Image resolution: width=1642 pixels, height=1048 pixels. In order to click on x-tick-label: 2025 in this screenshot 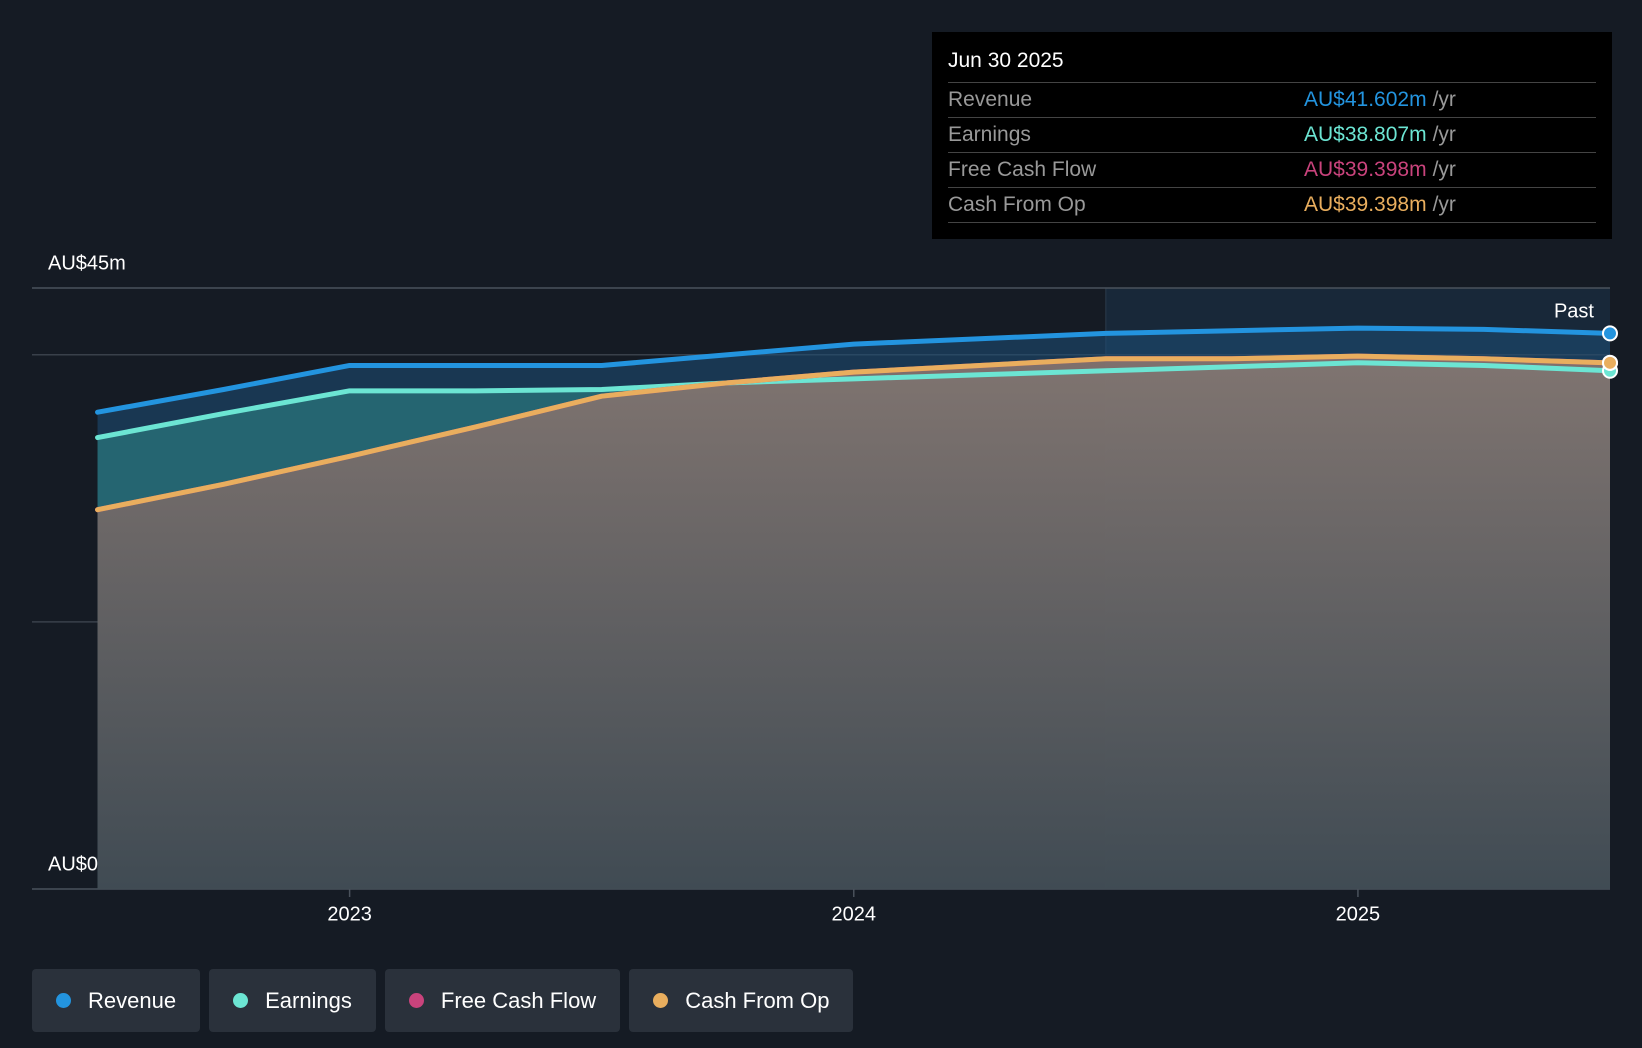, I will do `click(1358, 914)`.